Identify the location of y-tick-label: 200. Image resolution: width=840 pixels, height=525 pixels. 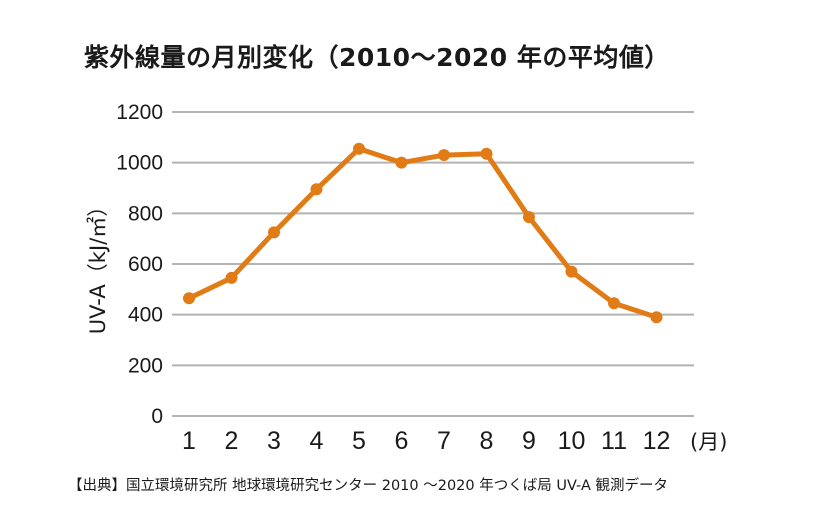
(145, 365).